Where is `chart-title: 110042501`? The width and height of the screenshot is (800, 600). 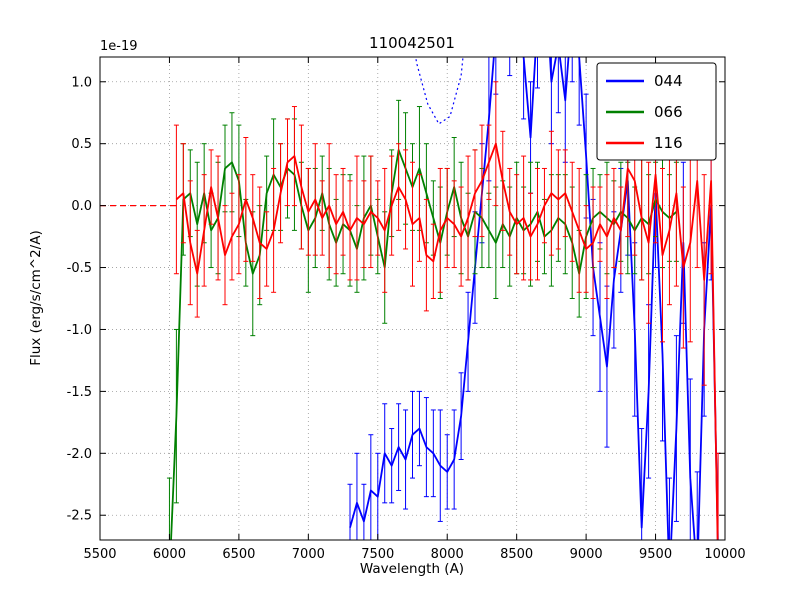
chart-title: 110042501 is located at coordinates (412, 43).